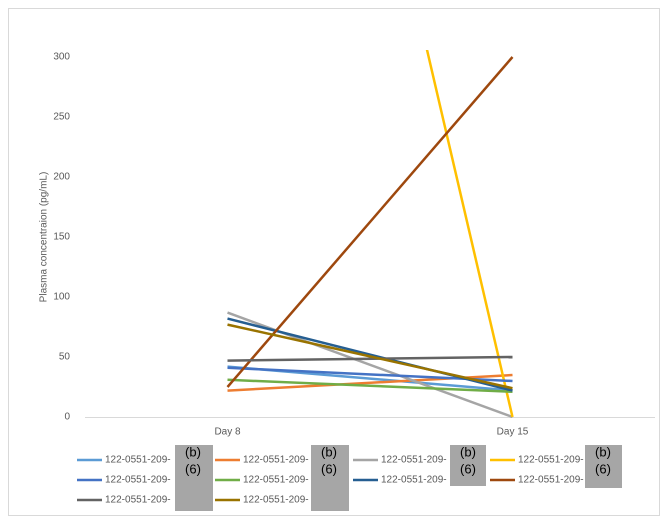 This screenshot has width=666, height=518. Describe the element at coordinates (61, 57) in the screenshot. I see `y-tick-label: 300` at that location.